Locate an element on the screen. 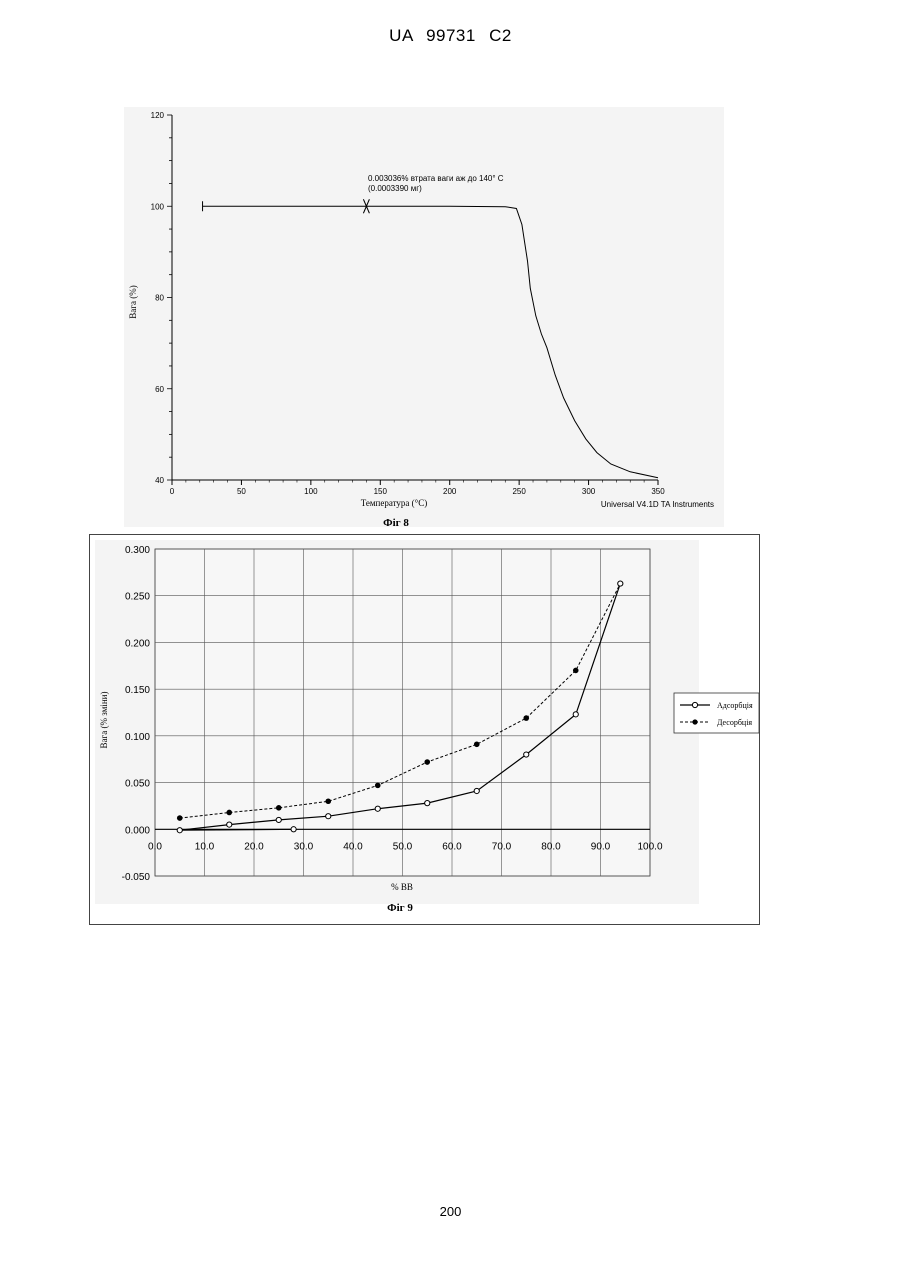 The width and height of the screenshot is (901, 1273). fig9-x-tick-label: 50.0 is located at coordinates (403, 846).